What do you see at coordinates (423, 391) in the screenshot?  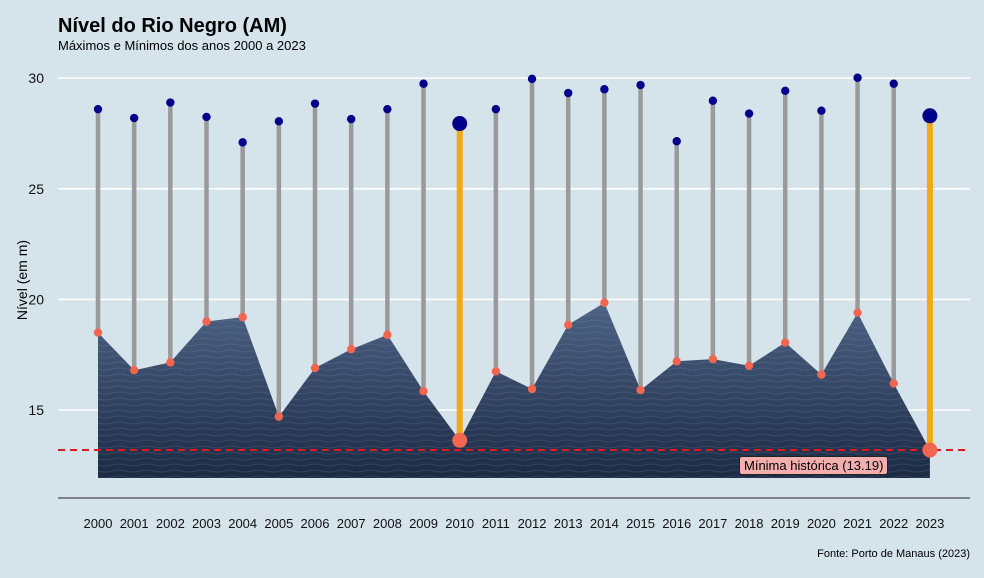 I see `min-point-2009` at bounding box center [423, 391].